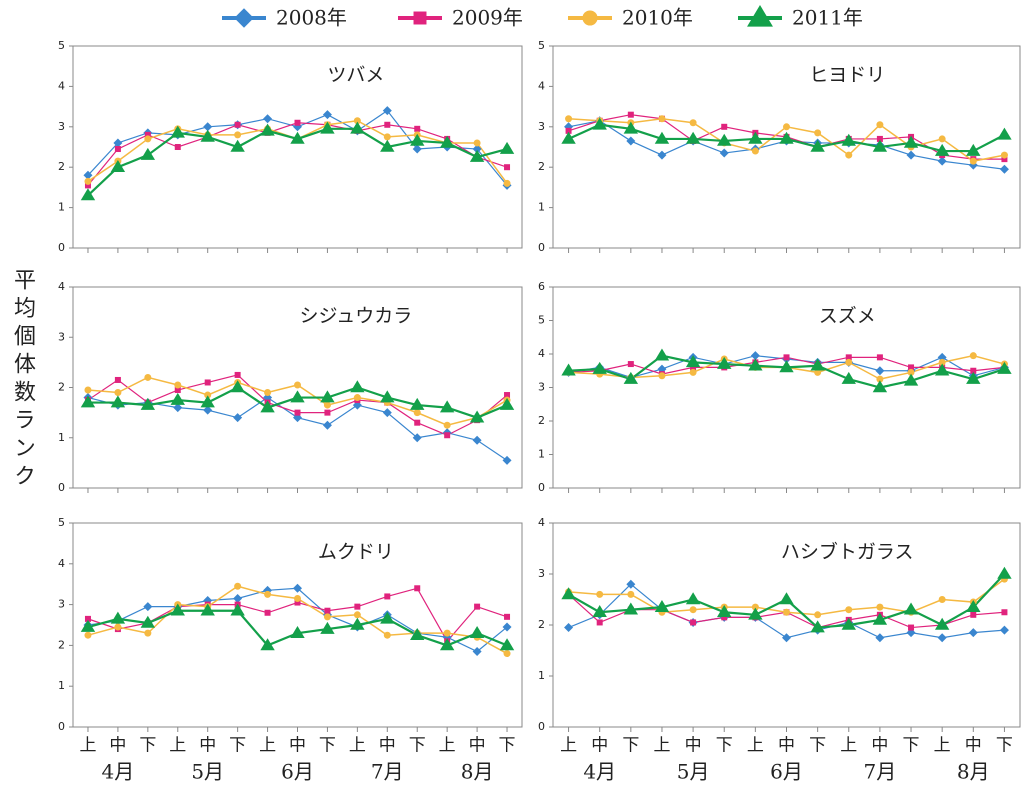  I want to click on panel-title: ツバメ, so click(355, 75).